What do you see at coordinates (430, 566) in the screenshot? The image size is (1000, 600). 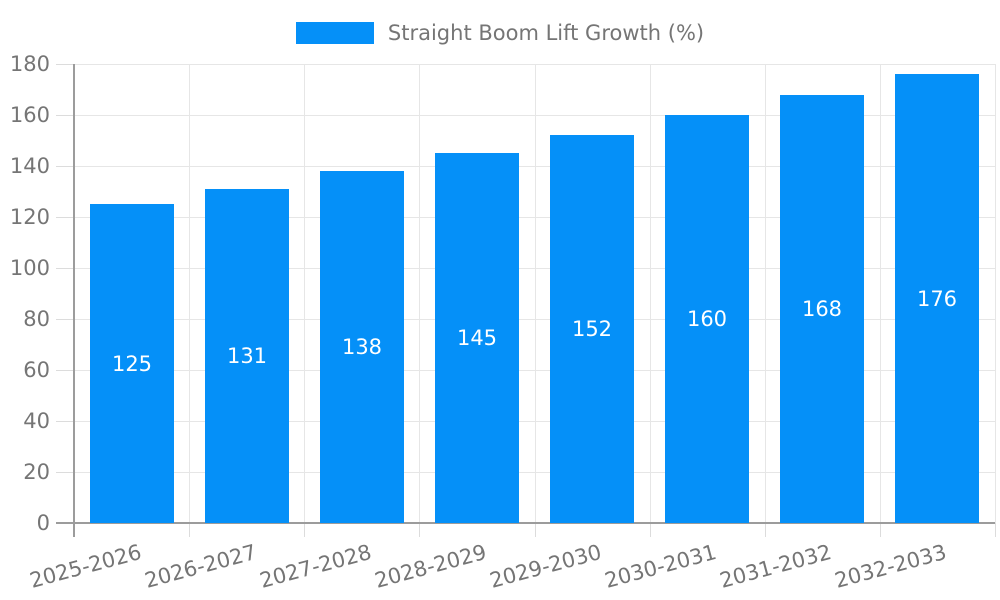 I see `x-tick-label: 2028-2029` at bounding box center [430, 566].